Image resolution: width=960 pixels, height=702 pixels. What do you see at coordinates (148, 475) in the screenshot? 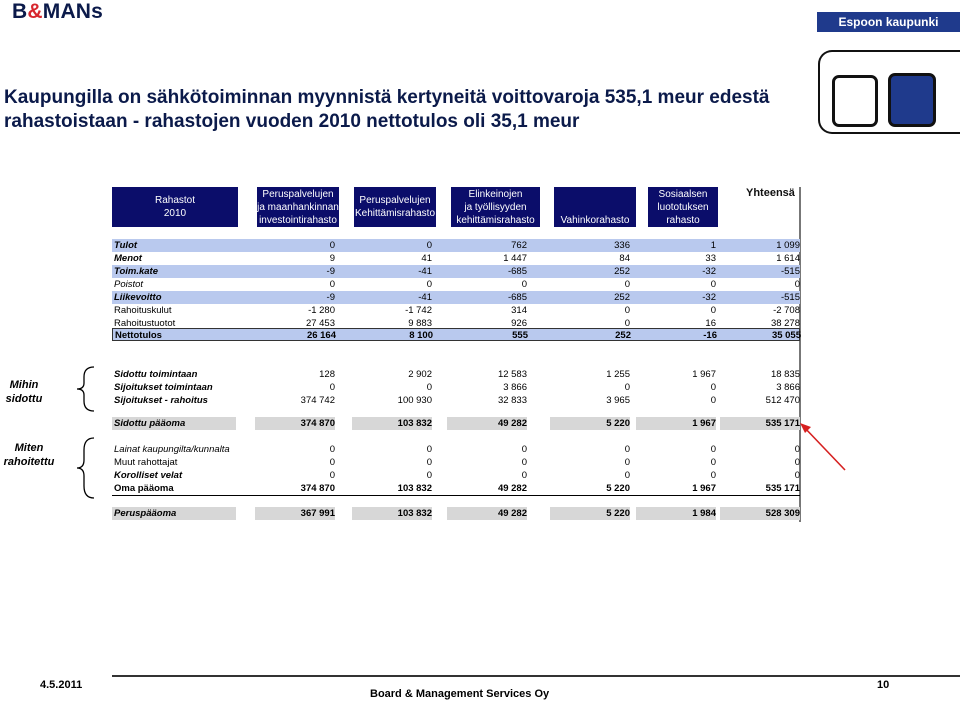
I see `row-label: Korolliset velat` at bounding box center [148, 475].